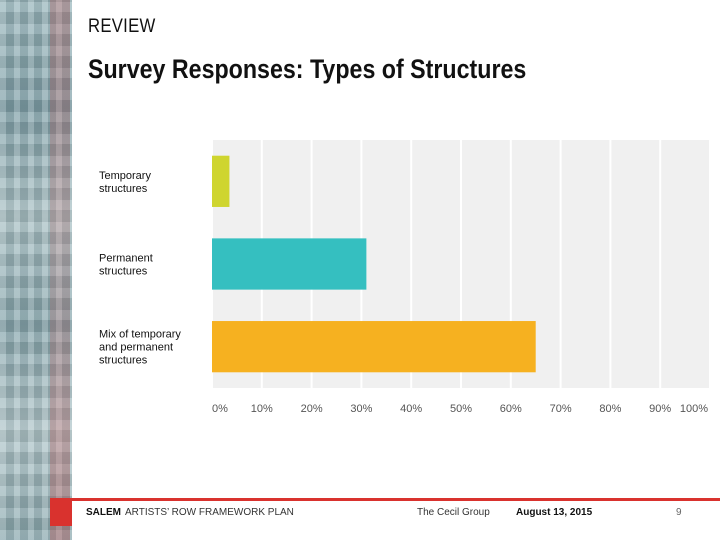 The image size is (720, 540). I want to click on sidebar-aerial-photo, so click(36, 270).